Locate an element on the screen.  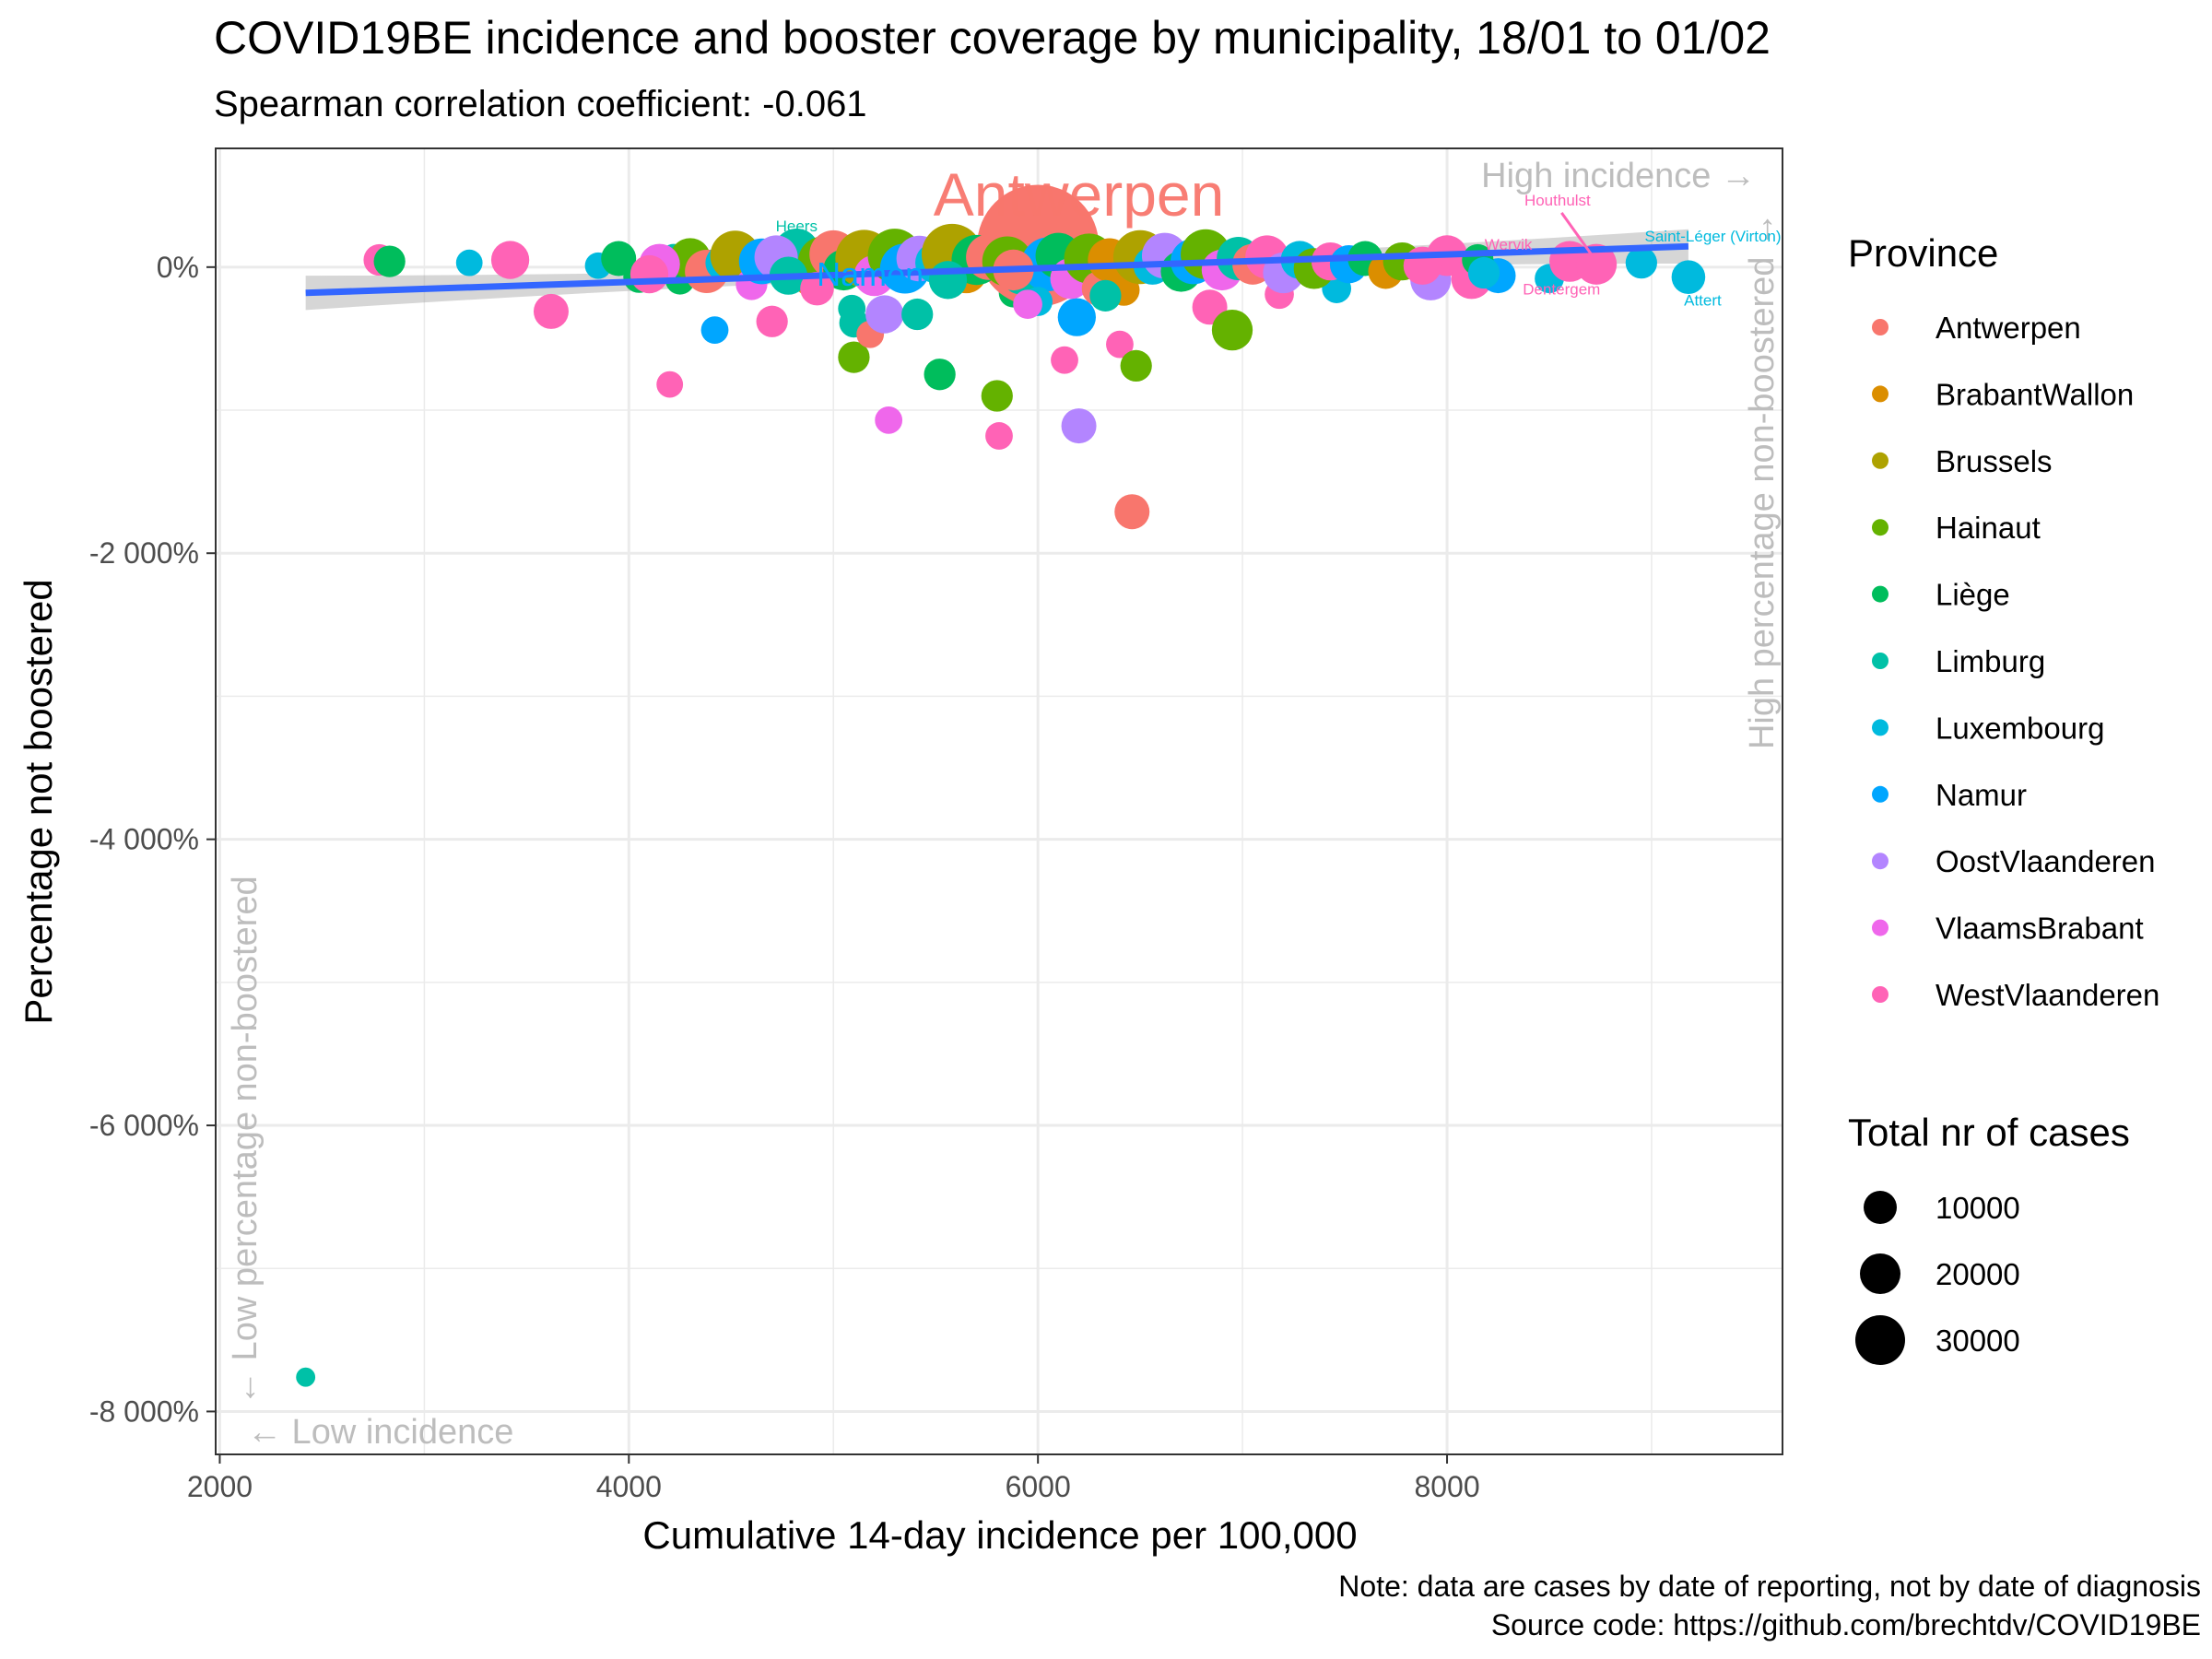
y-tick-label: -2 000% is located at coordinates (144, 553).